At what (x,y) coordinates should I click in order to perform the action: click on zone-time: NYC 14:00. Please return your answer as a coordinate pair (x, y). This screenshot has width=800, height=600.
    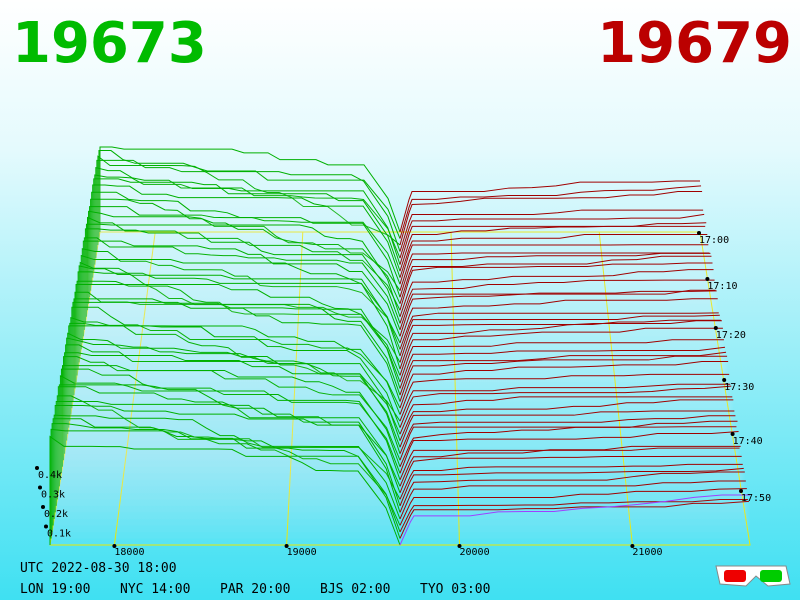
    Looking at the image, I should click on (155, 589).